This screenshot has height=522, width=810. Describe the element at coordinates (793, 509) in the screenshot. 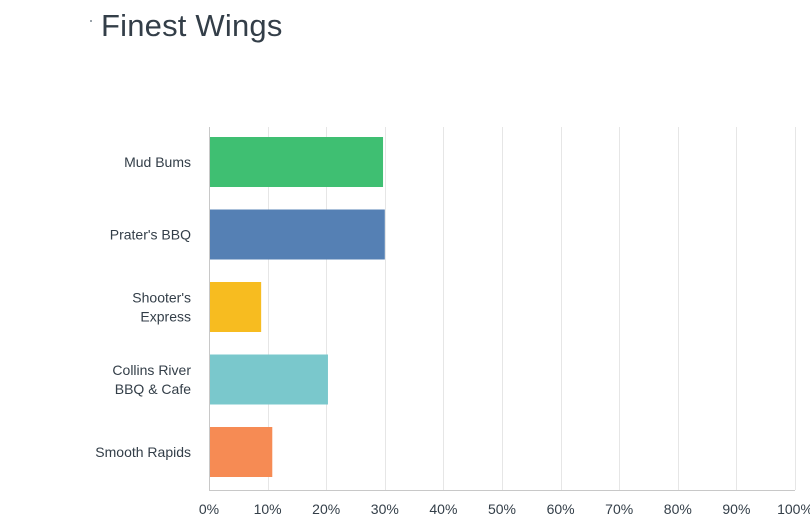

I see `x-tick-label-100: 100%` at that location.